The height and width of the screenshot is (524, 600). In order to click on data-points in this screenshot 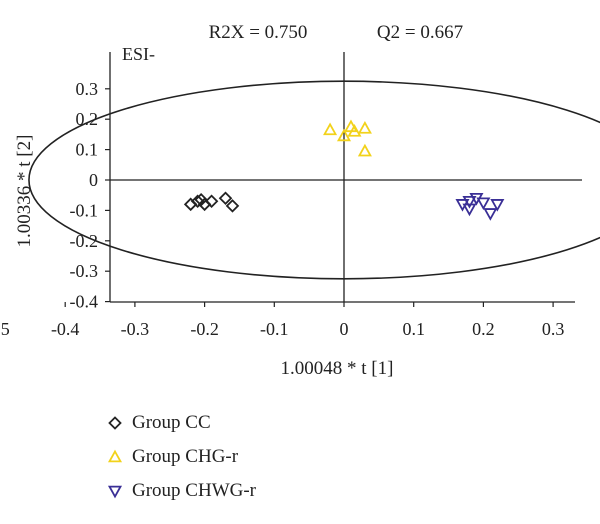, I will do `click(344, 170)`.